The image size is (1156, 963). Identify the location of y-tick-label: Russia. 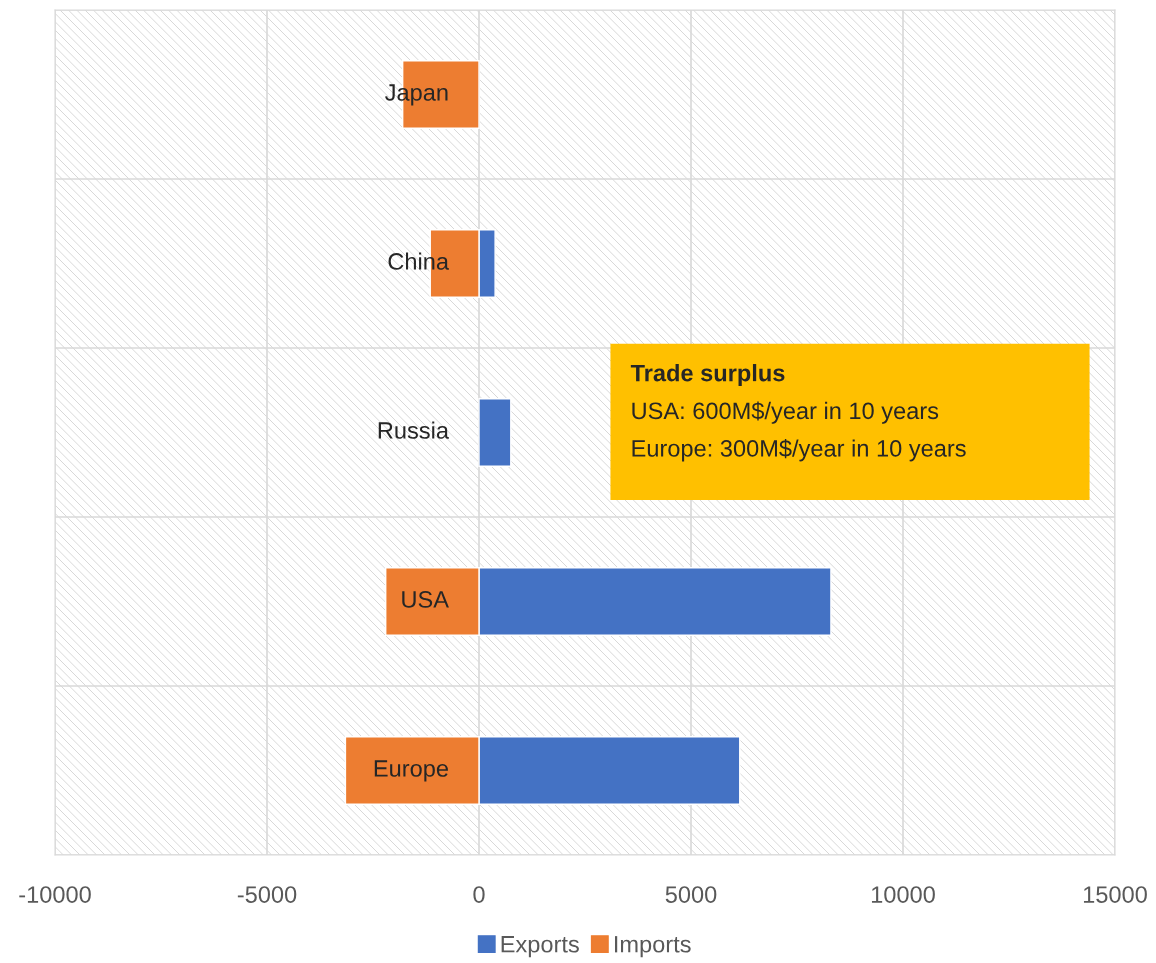
(413, 430).